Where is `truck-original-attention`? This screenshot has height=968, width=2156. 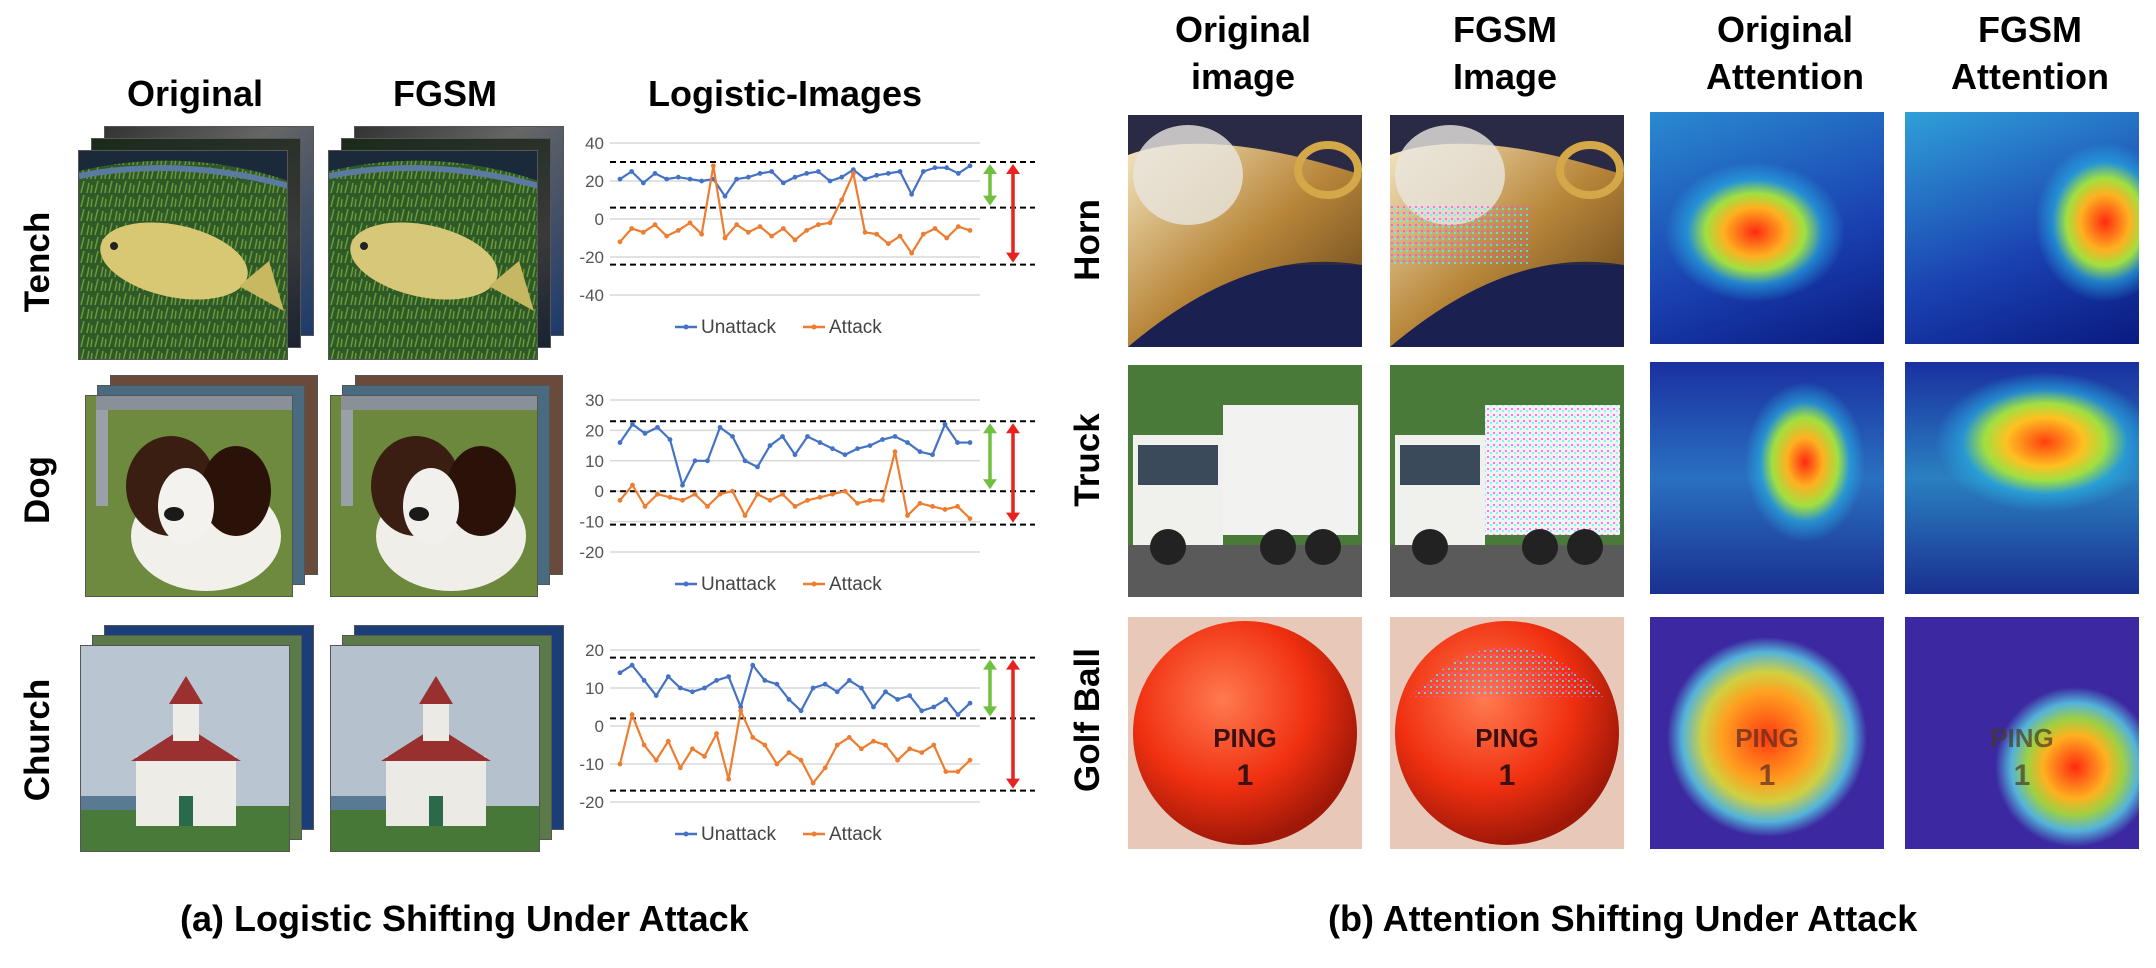 truck-original-attention is located at coordinates (1767, 478).